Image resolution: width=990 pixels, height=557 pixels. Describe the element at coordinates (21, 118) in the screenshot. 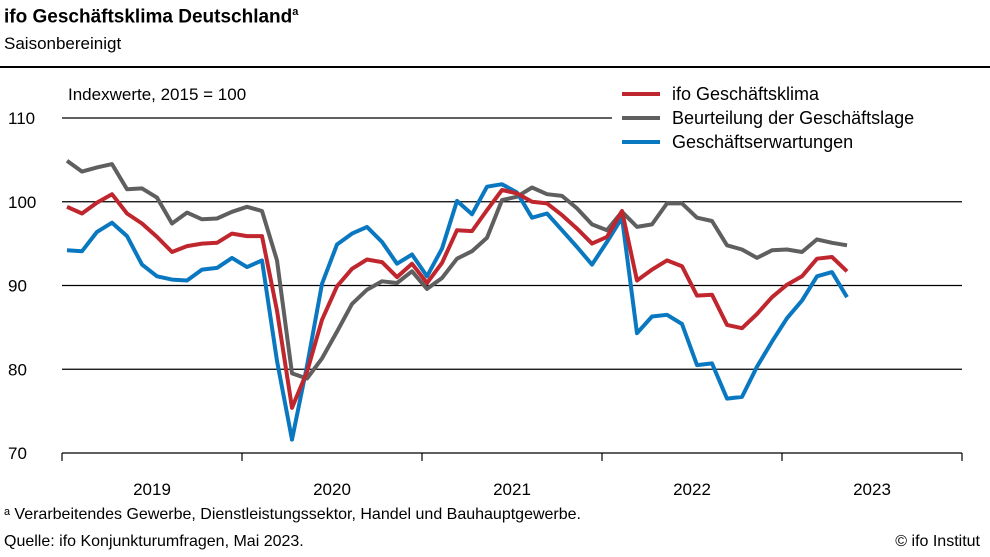

I see `y-tick-label: 110` at that location.